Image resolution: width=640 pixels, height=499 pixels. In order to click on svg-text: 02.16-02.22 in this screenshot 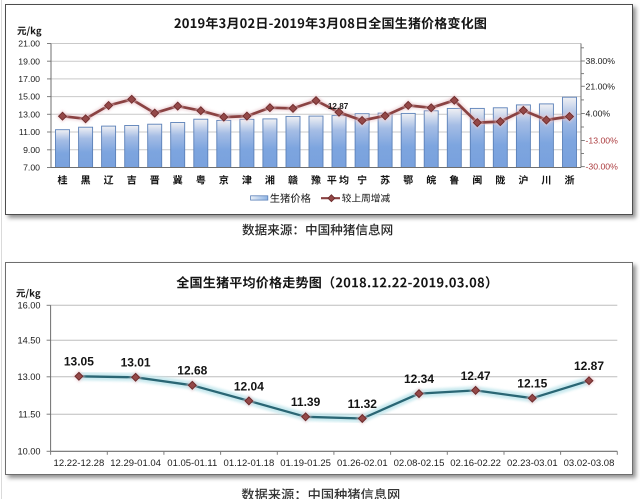, I will do `click(475, 463)`.